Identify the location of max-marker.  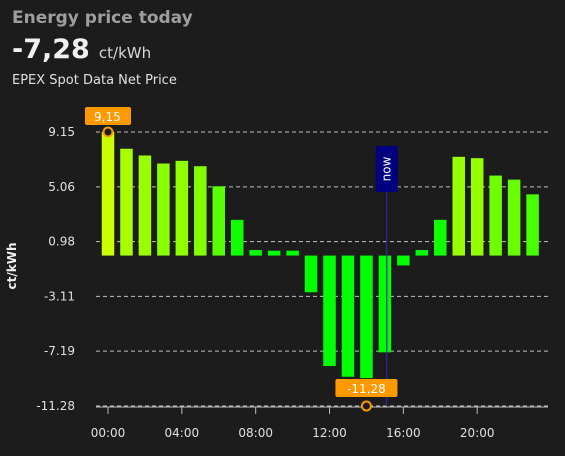
(108, 132).